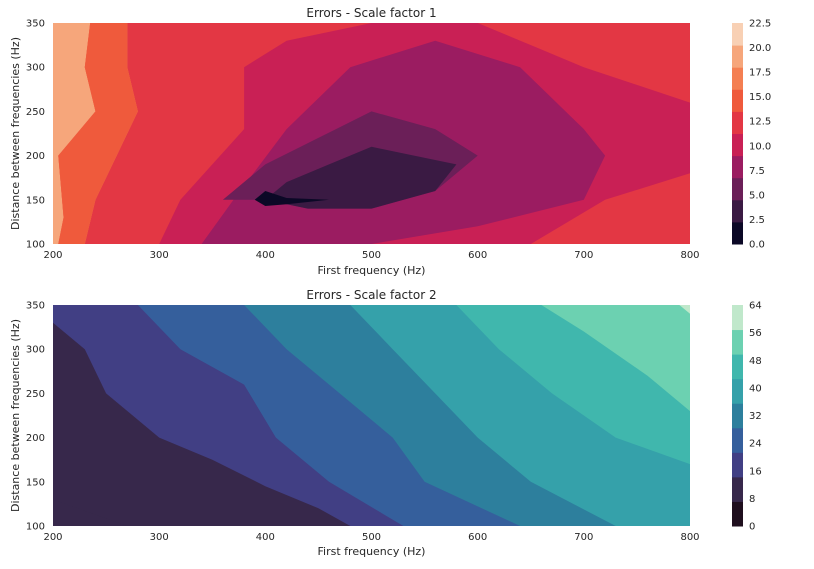 The image size is (814, 569). I want to click on x-ticks-2: 200 300 400 500 600 700 800, so click(371, 537).